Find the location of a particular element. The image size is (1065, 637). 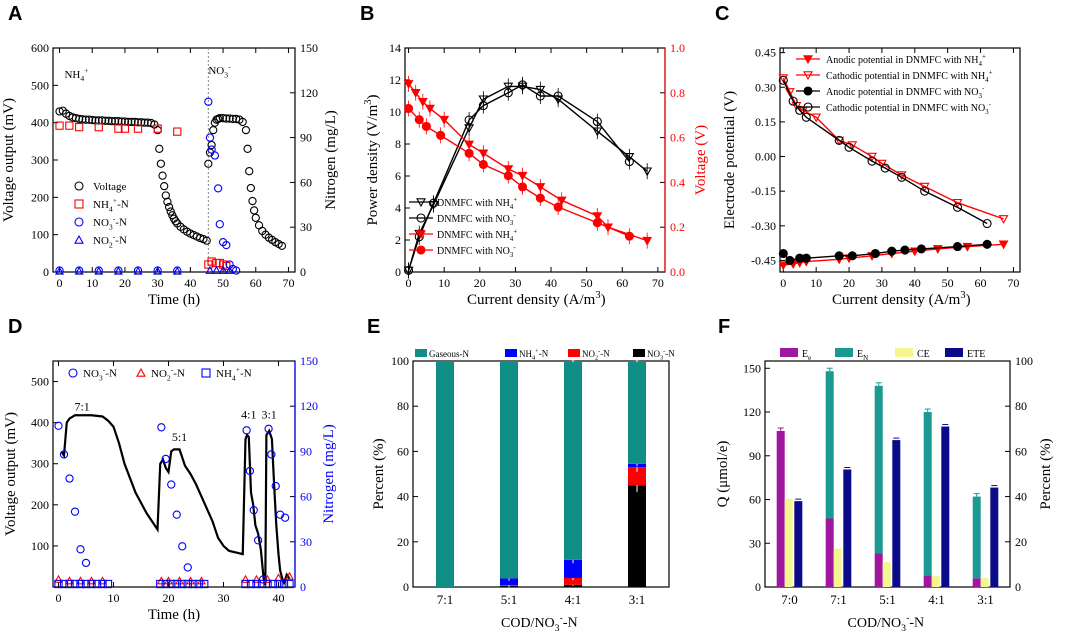

bar-CE is located at coordinates (984, 582).